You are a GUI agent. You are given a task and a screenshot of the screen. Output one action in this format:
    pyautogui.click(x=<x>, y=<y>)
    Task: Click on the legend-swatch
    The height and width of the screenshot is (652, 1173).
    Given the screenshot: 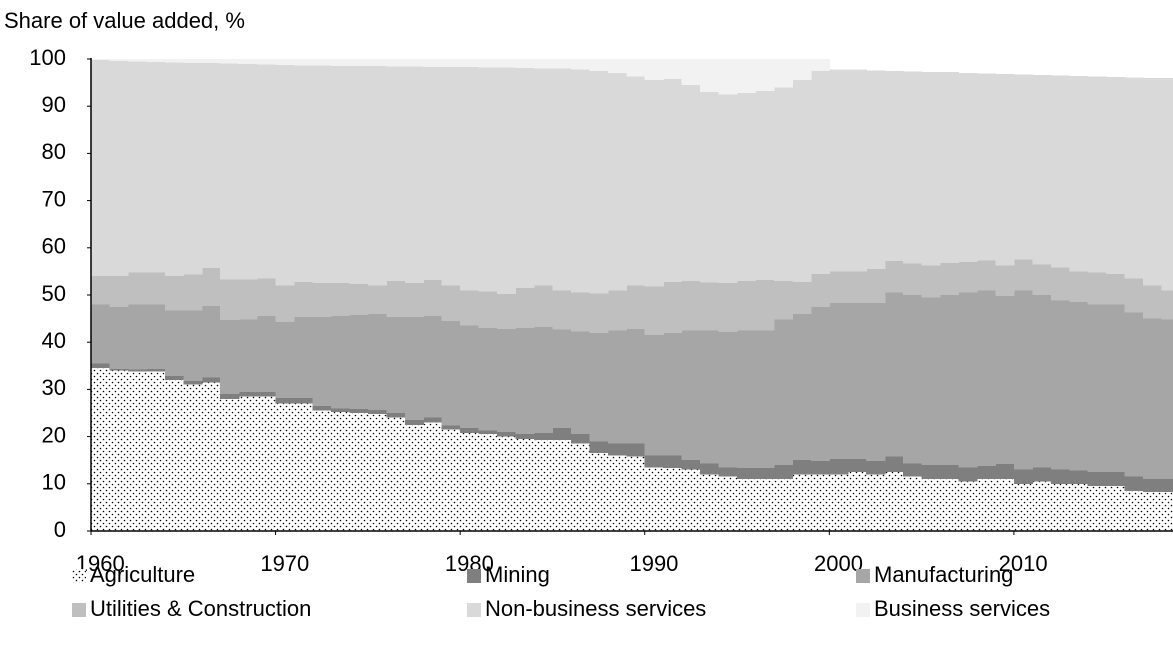 What is the action you would take?
    pyautogui.click(x=79, y=576)
    